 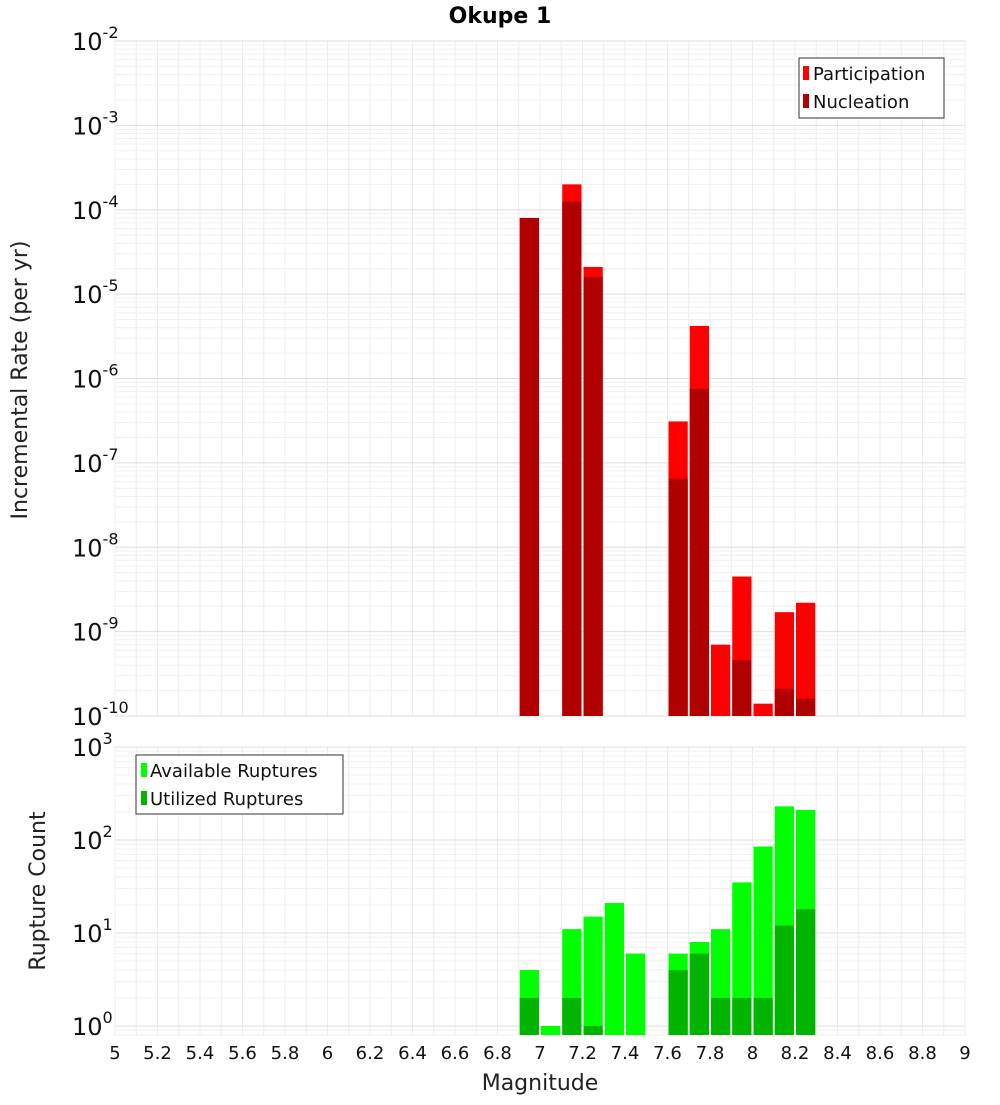 I want to click on x-tick-label: 7.6, so click(x=667, y=1053).